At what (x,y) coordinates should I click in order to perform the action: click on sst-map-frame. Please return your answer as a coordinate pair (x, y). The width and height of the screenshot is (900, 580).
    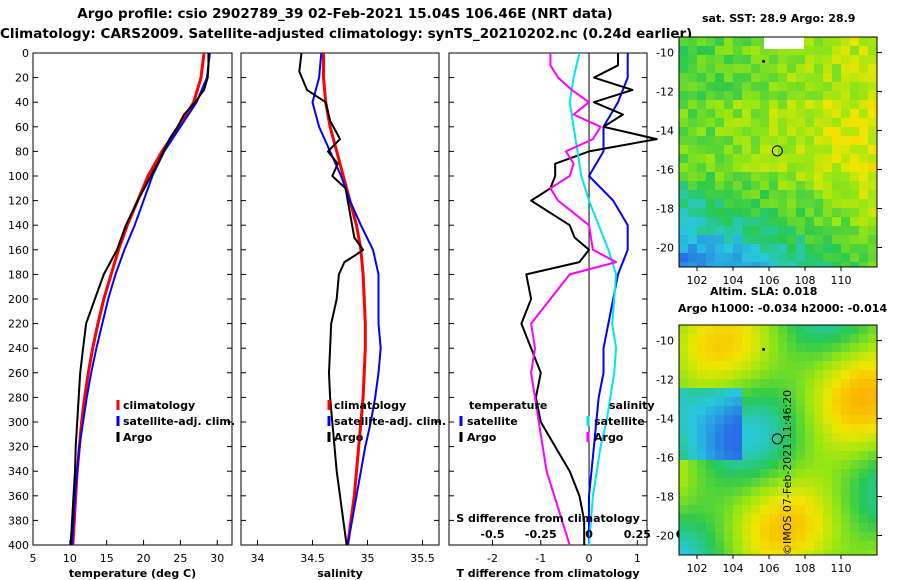
    Looking at the image, I should click on (778, 152).